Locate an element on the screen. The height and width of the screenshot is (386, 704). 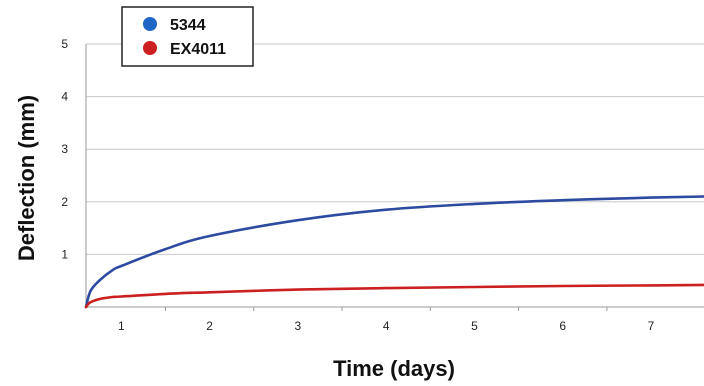
legend-label-ex4011: EX4011 is located at coordinates (198, 49).